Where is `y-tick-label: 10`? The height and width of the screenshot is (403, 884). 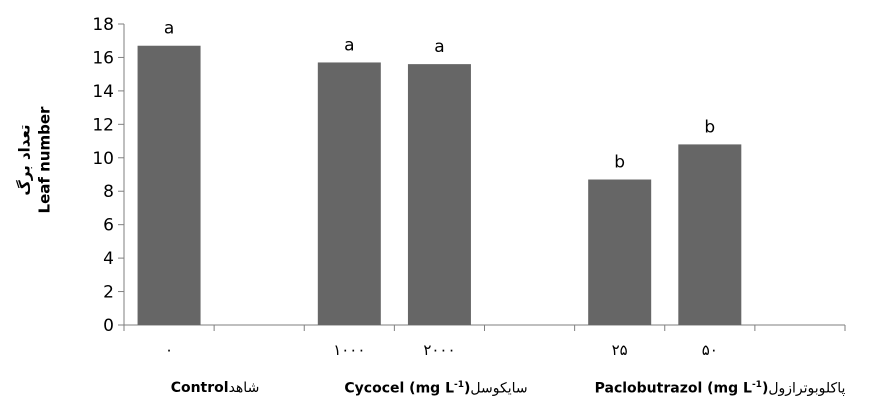 y-tick-label: 10 is located at coordinates (103, 159).